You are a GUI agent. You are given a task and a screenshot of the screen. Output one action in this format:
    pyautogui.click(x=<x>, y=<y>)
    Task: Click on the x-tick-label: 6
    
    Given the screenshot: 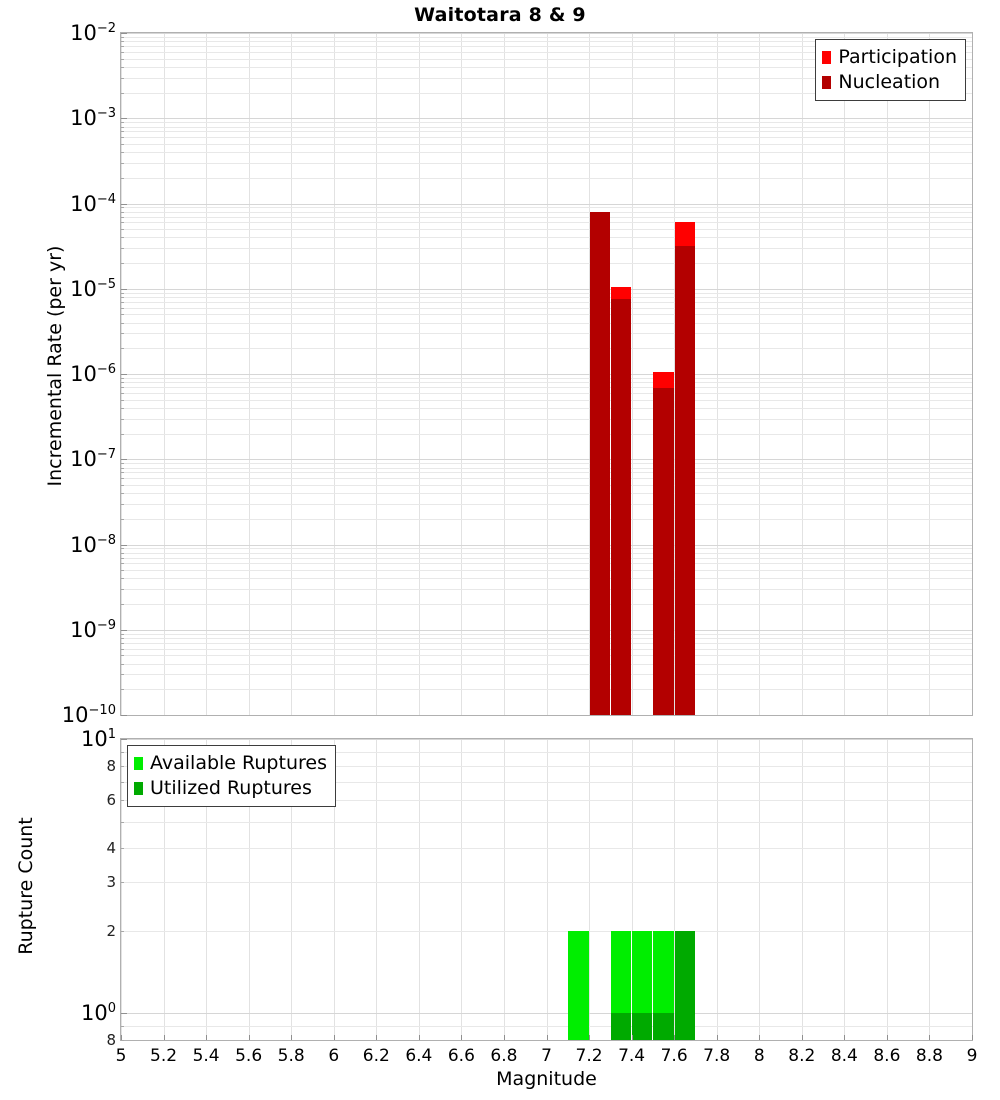 What is the action you would take?
    pyautogui.click(x=334, y=1056)
    